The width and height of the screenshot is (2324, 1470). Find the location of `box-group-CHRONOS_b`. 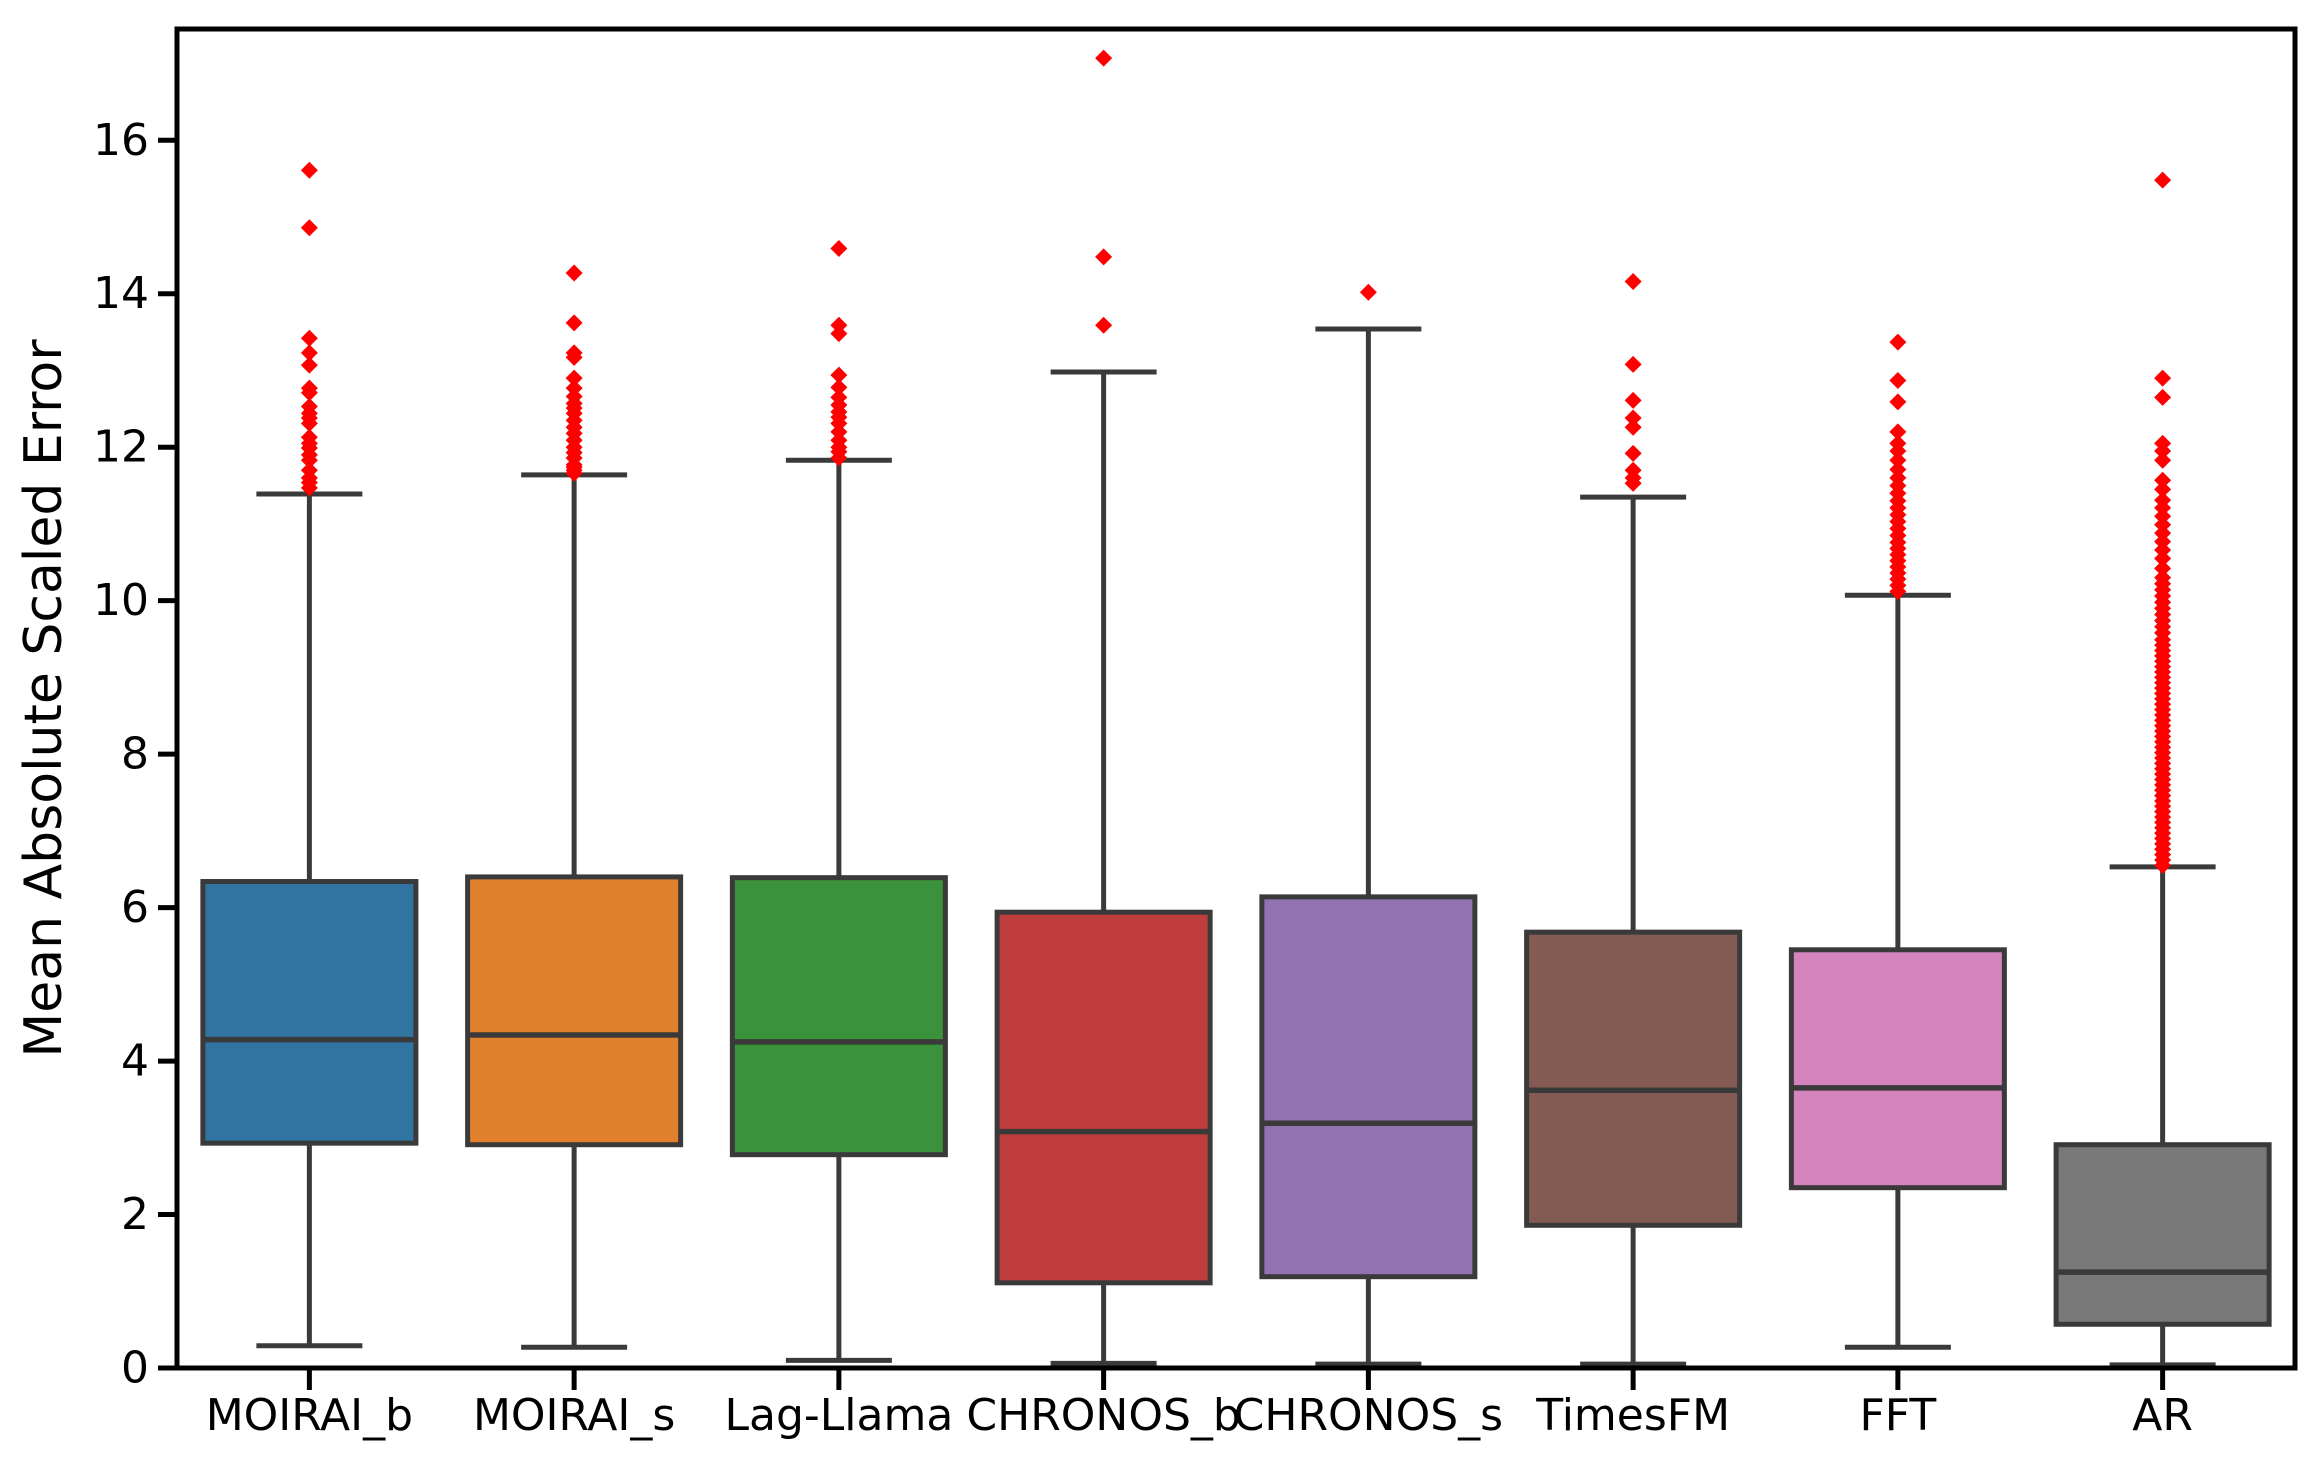

box-group-CHRONOS_b is located at coordinates (1103, 707).